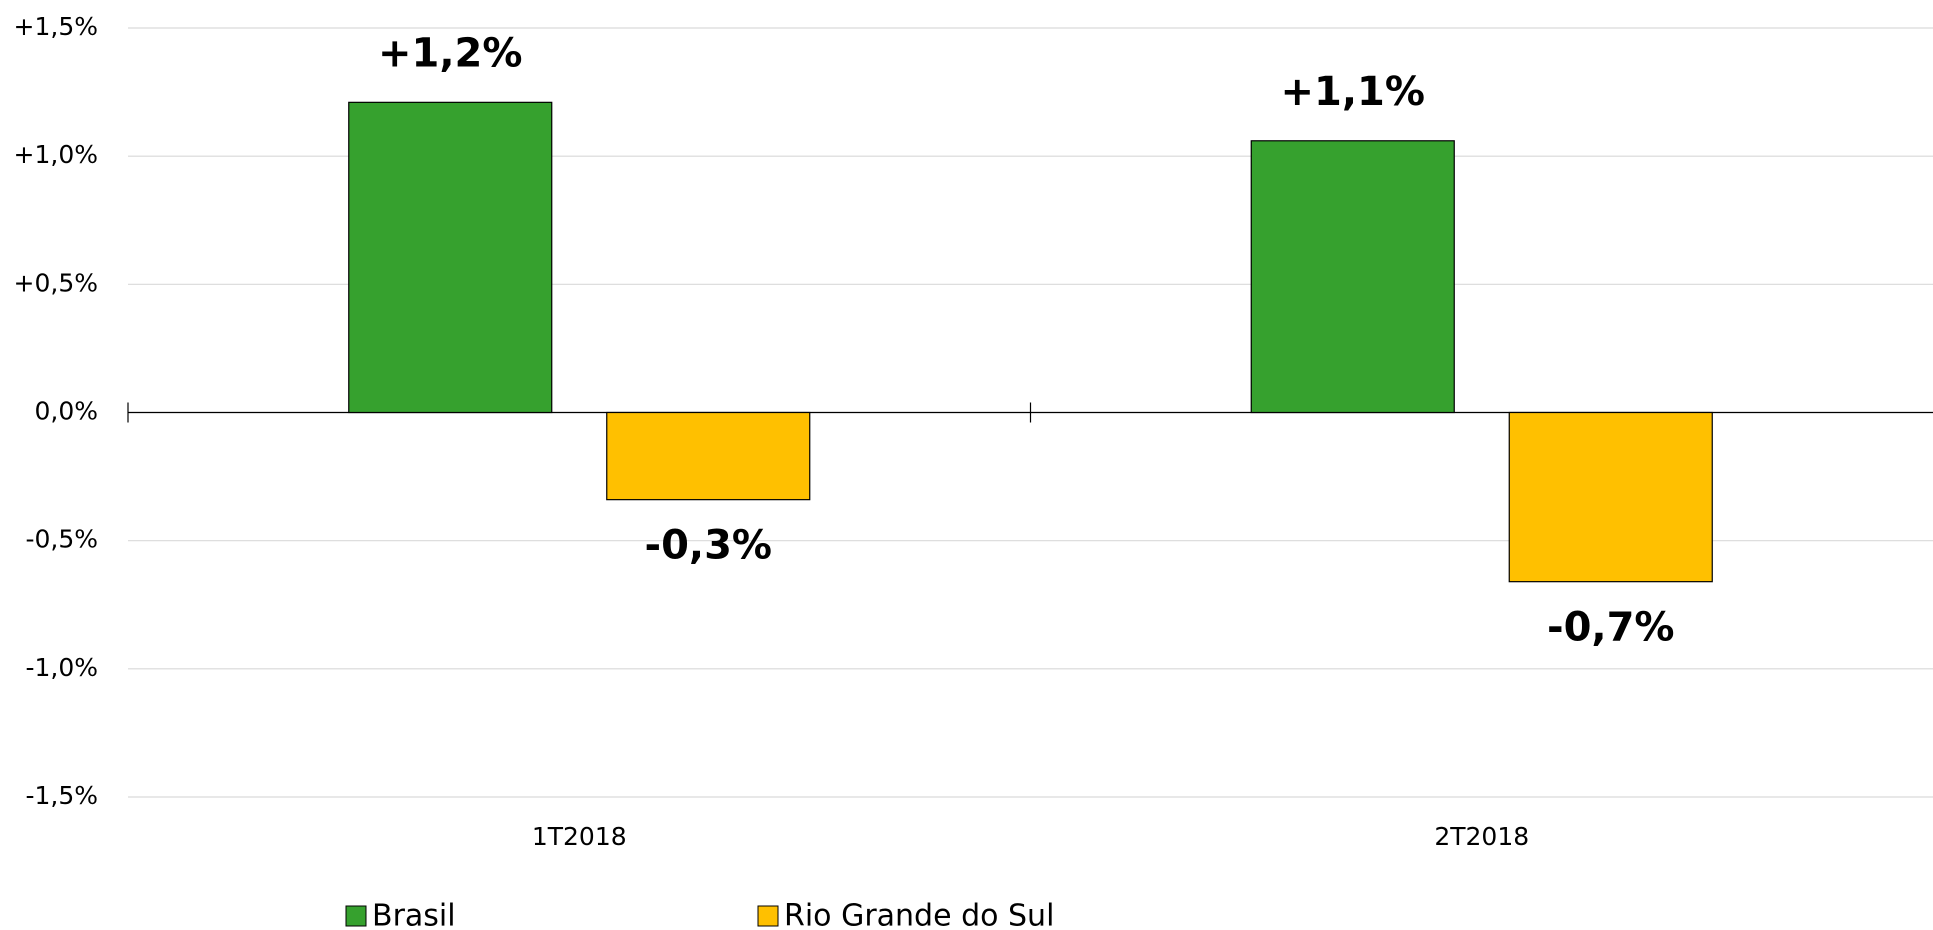  What do you see at coordinates (61, 667) in the screenshot?
I see `y-tick-label: -1,0%` at bounding box center [61, 667].